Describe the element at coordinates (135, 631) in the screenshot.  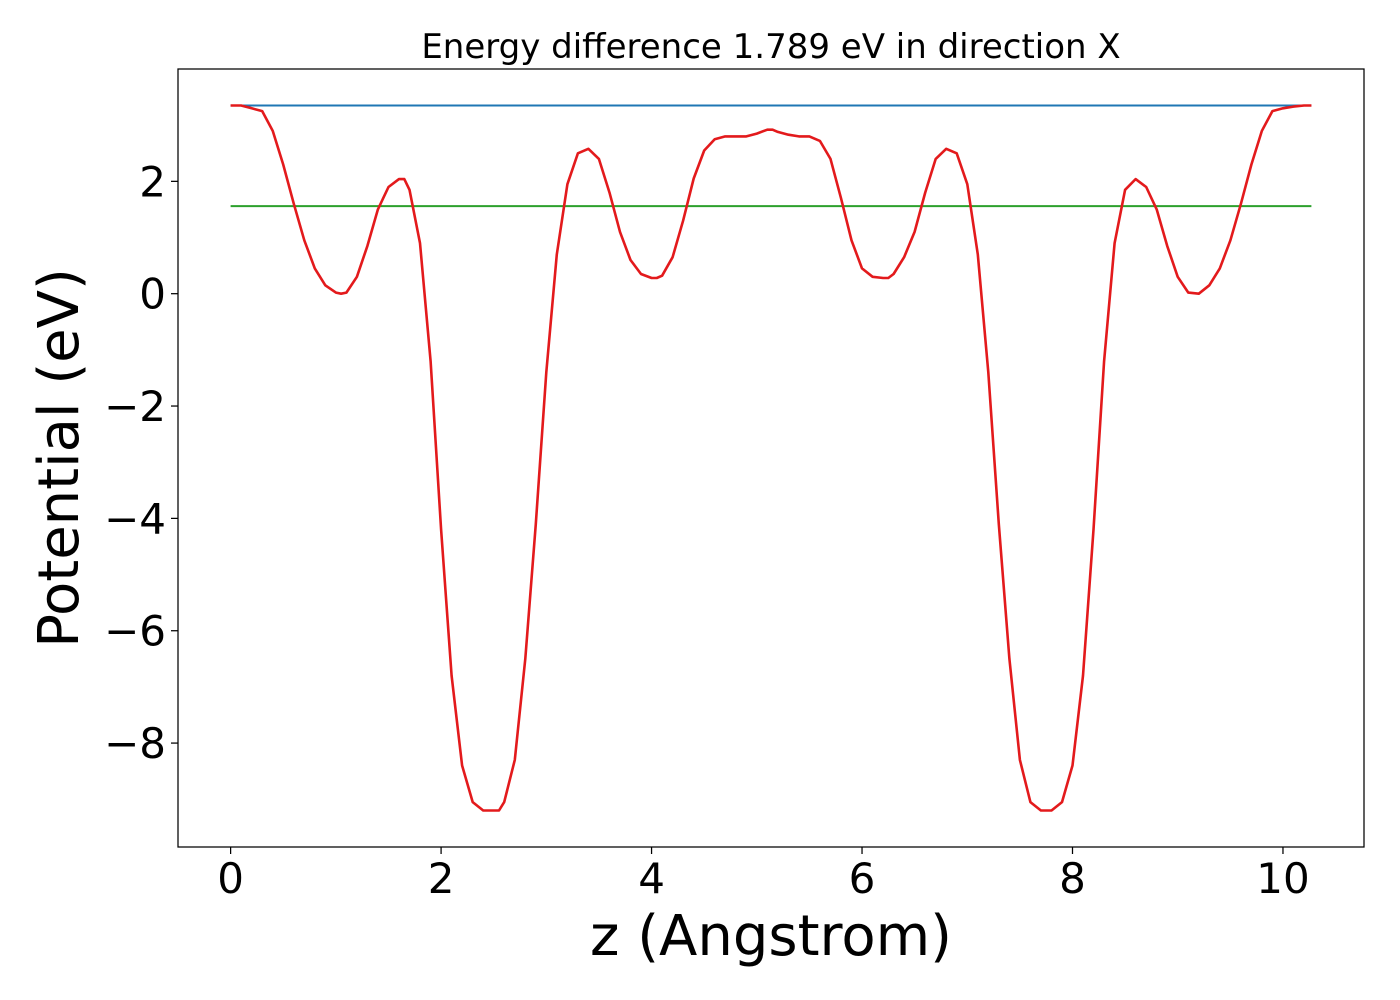
I see `y-tick-label: −6` at that location.